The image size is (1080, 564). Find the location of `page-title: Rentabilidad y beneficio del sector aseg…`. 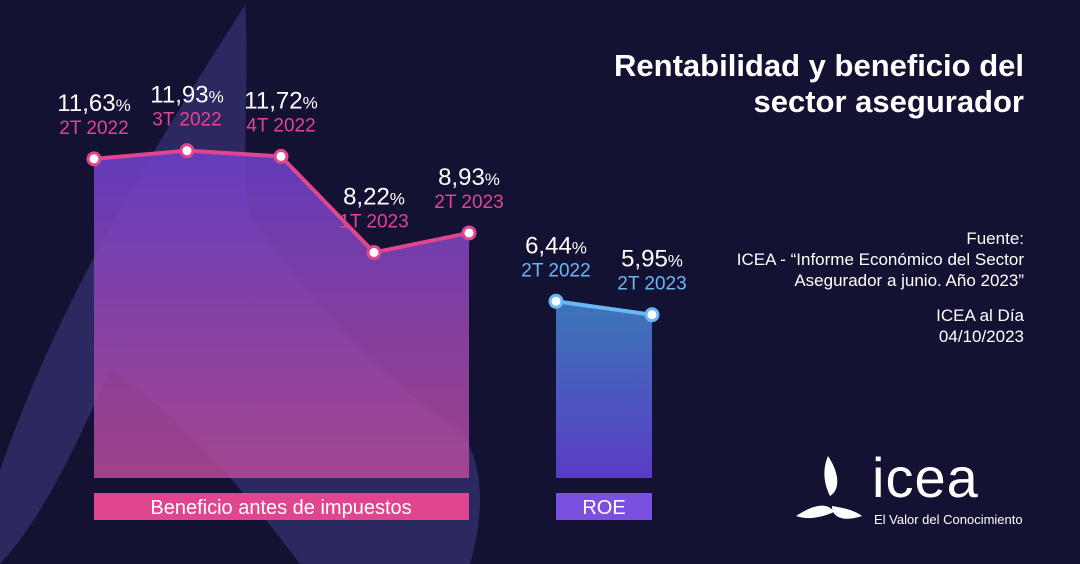

page-title: Rentabilidad y beneficio del sector aseg… is located at coordinates (819, 83).